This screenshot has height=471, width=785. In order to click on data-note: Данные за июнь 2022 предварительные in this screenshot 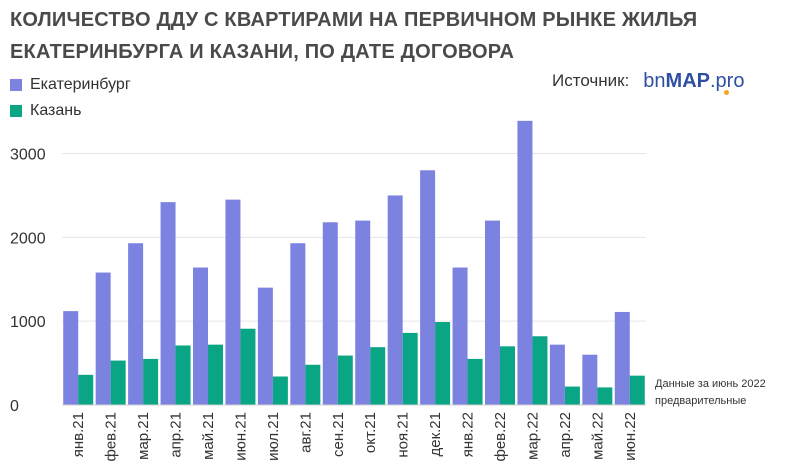, I will do `click(710, 392)`.